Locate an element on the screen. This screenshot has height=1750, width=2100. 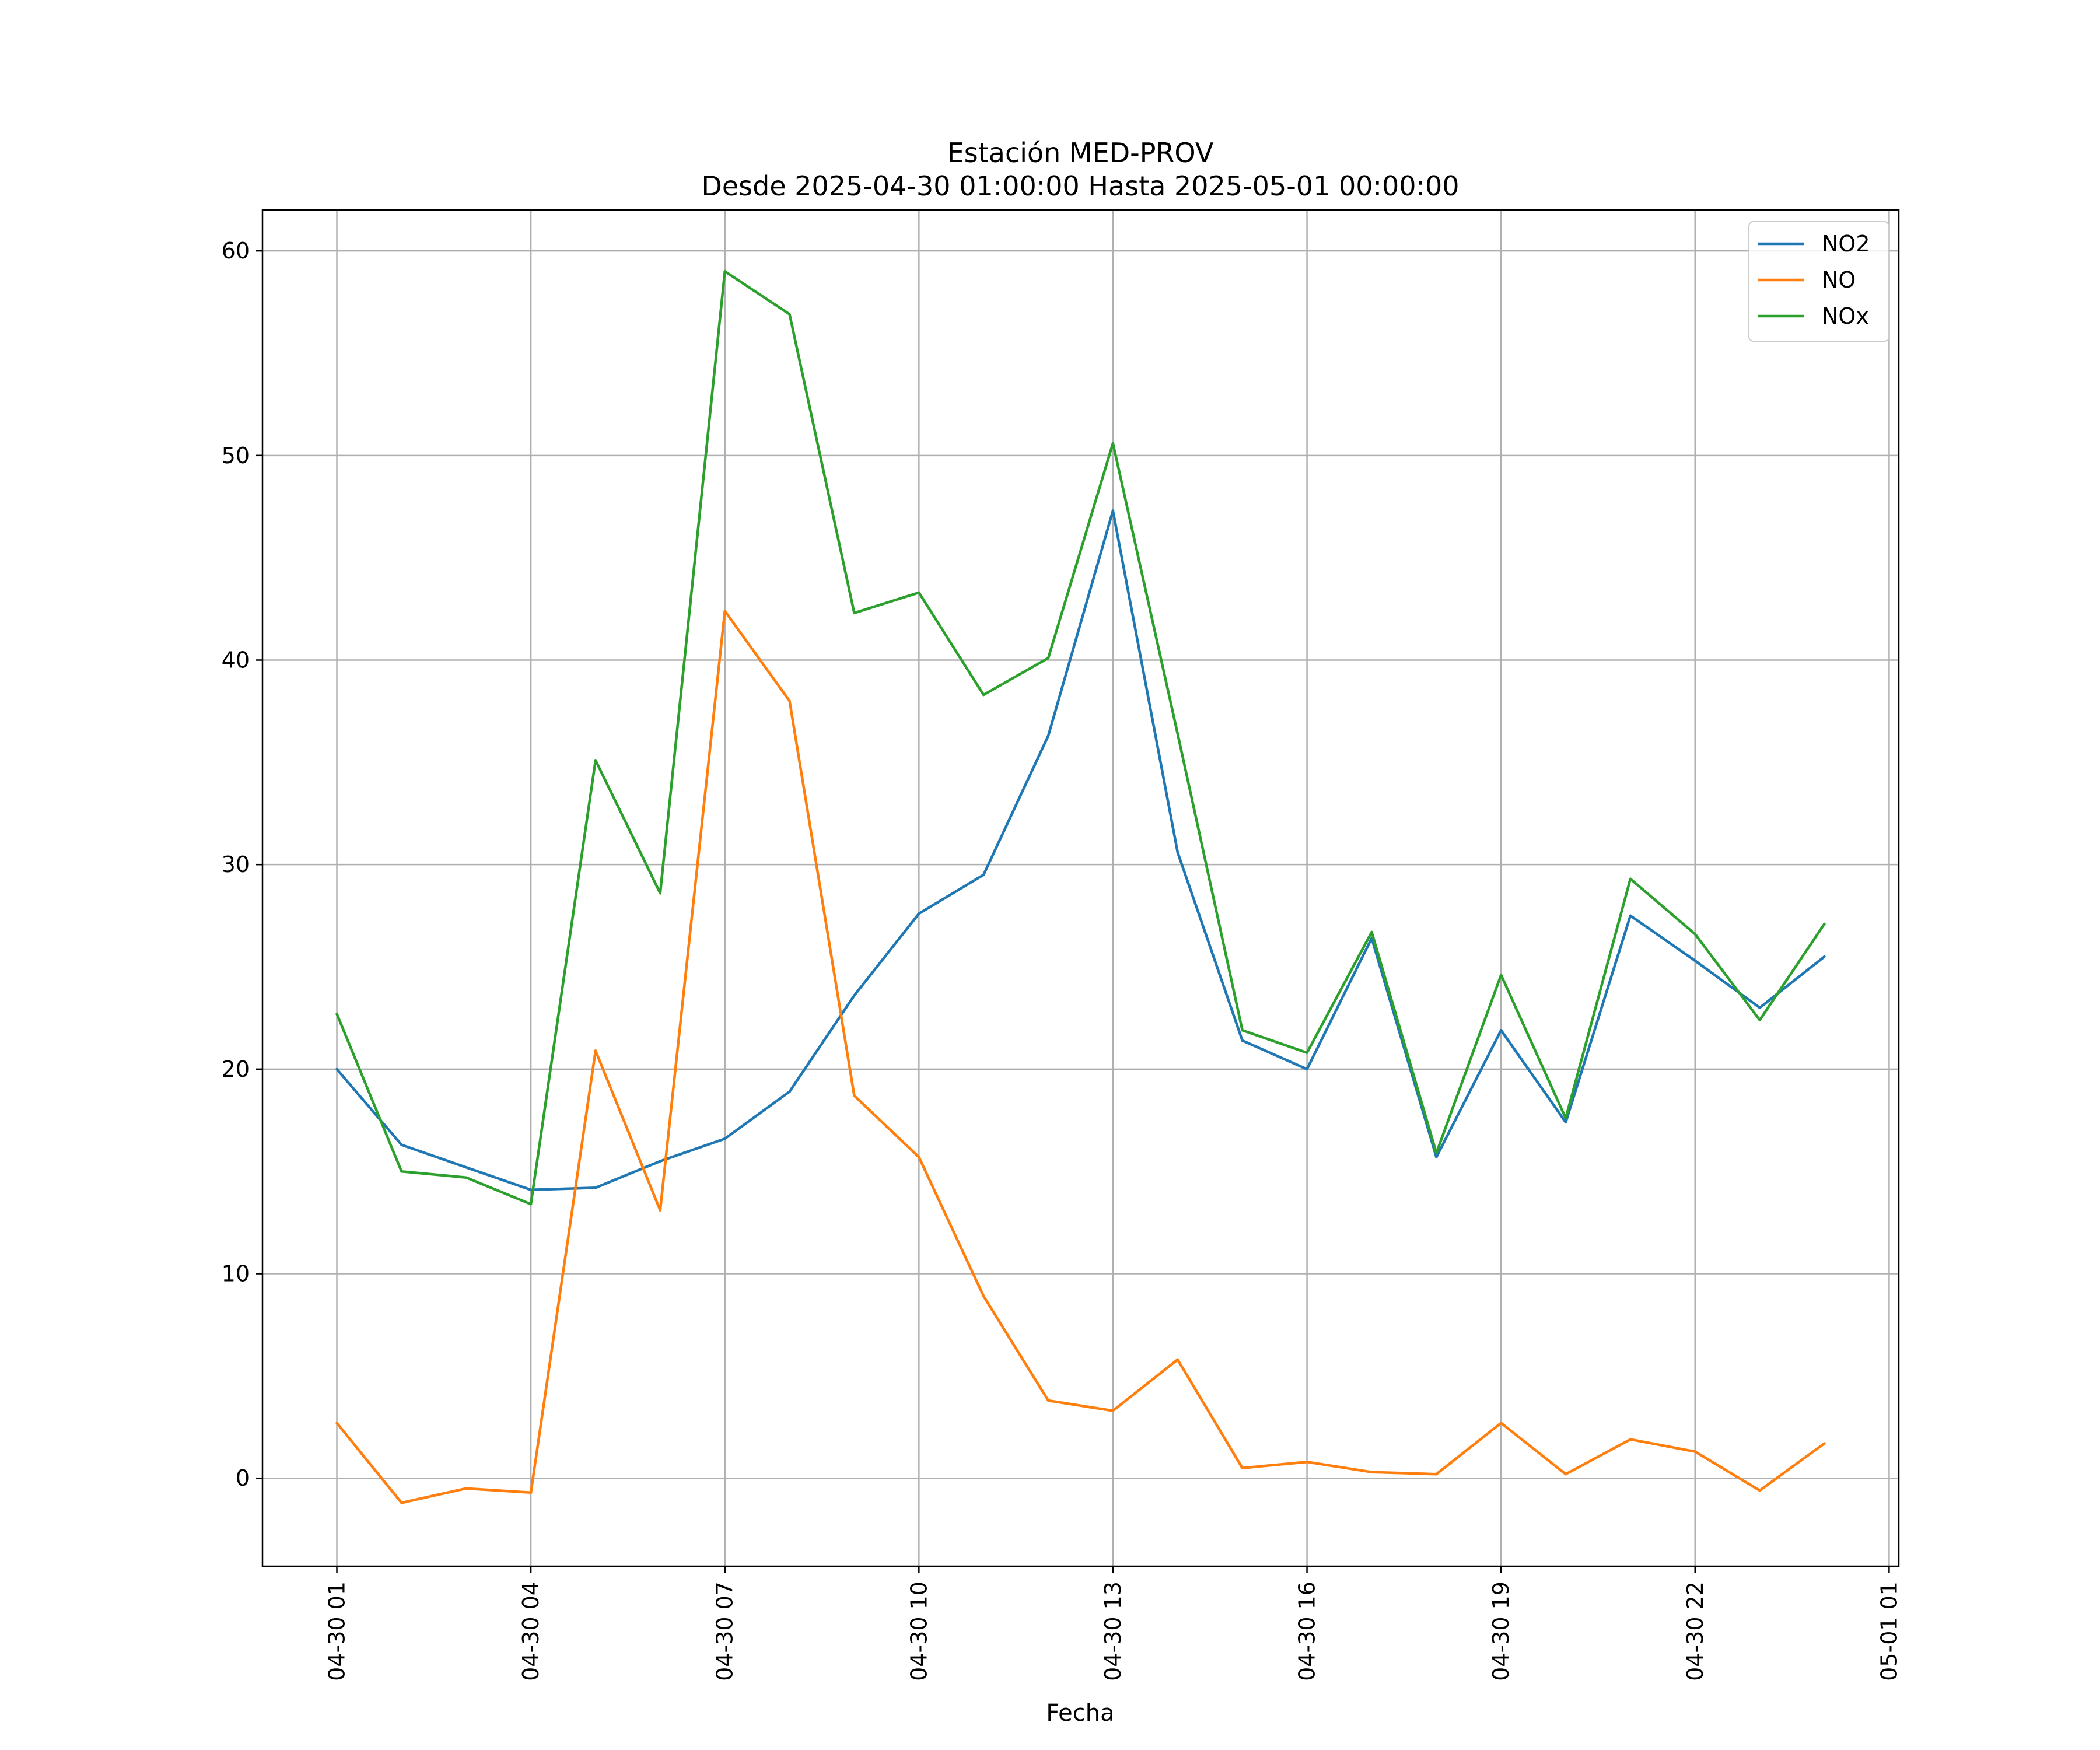
x-tick-label: 04-30 19 is located at coordinates (1501, 1631).